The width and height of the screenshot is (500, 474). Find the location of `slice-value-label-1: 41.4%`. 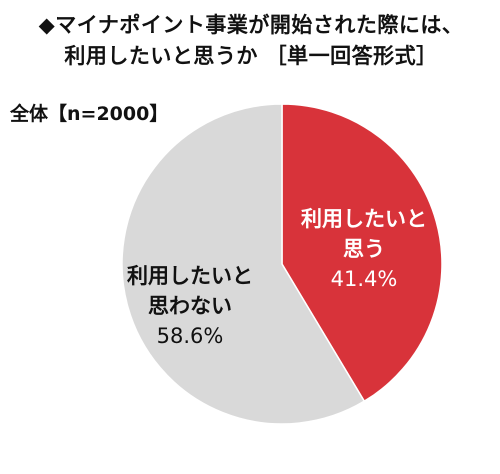

slice-value-label-1: 41.4% is located at coordinates (364, 279).